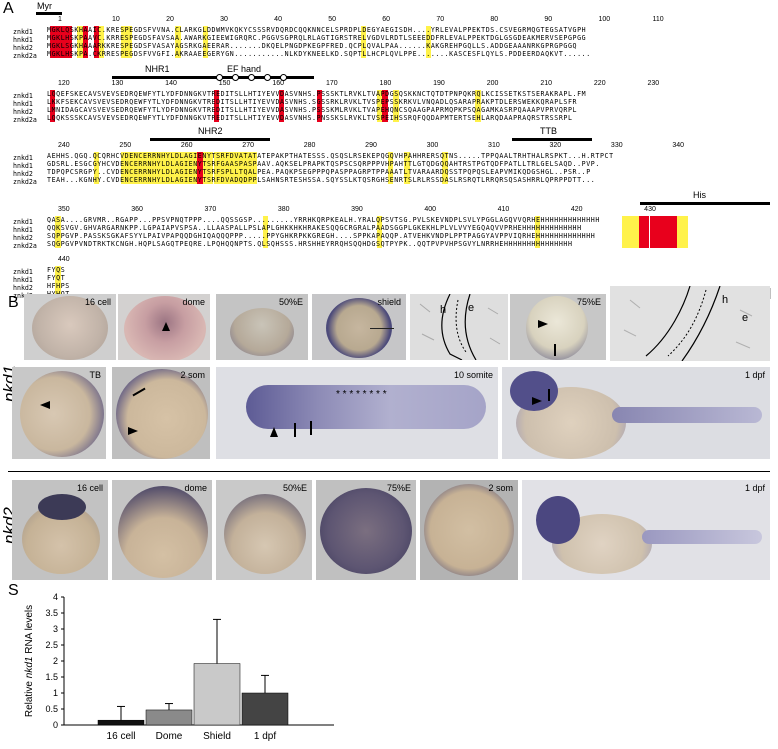 The image size is (778, 749). I want to click on alignment-row: znkd1 FYQS, so click(41, 271).